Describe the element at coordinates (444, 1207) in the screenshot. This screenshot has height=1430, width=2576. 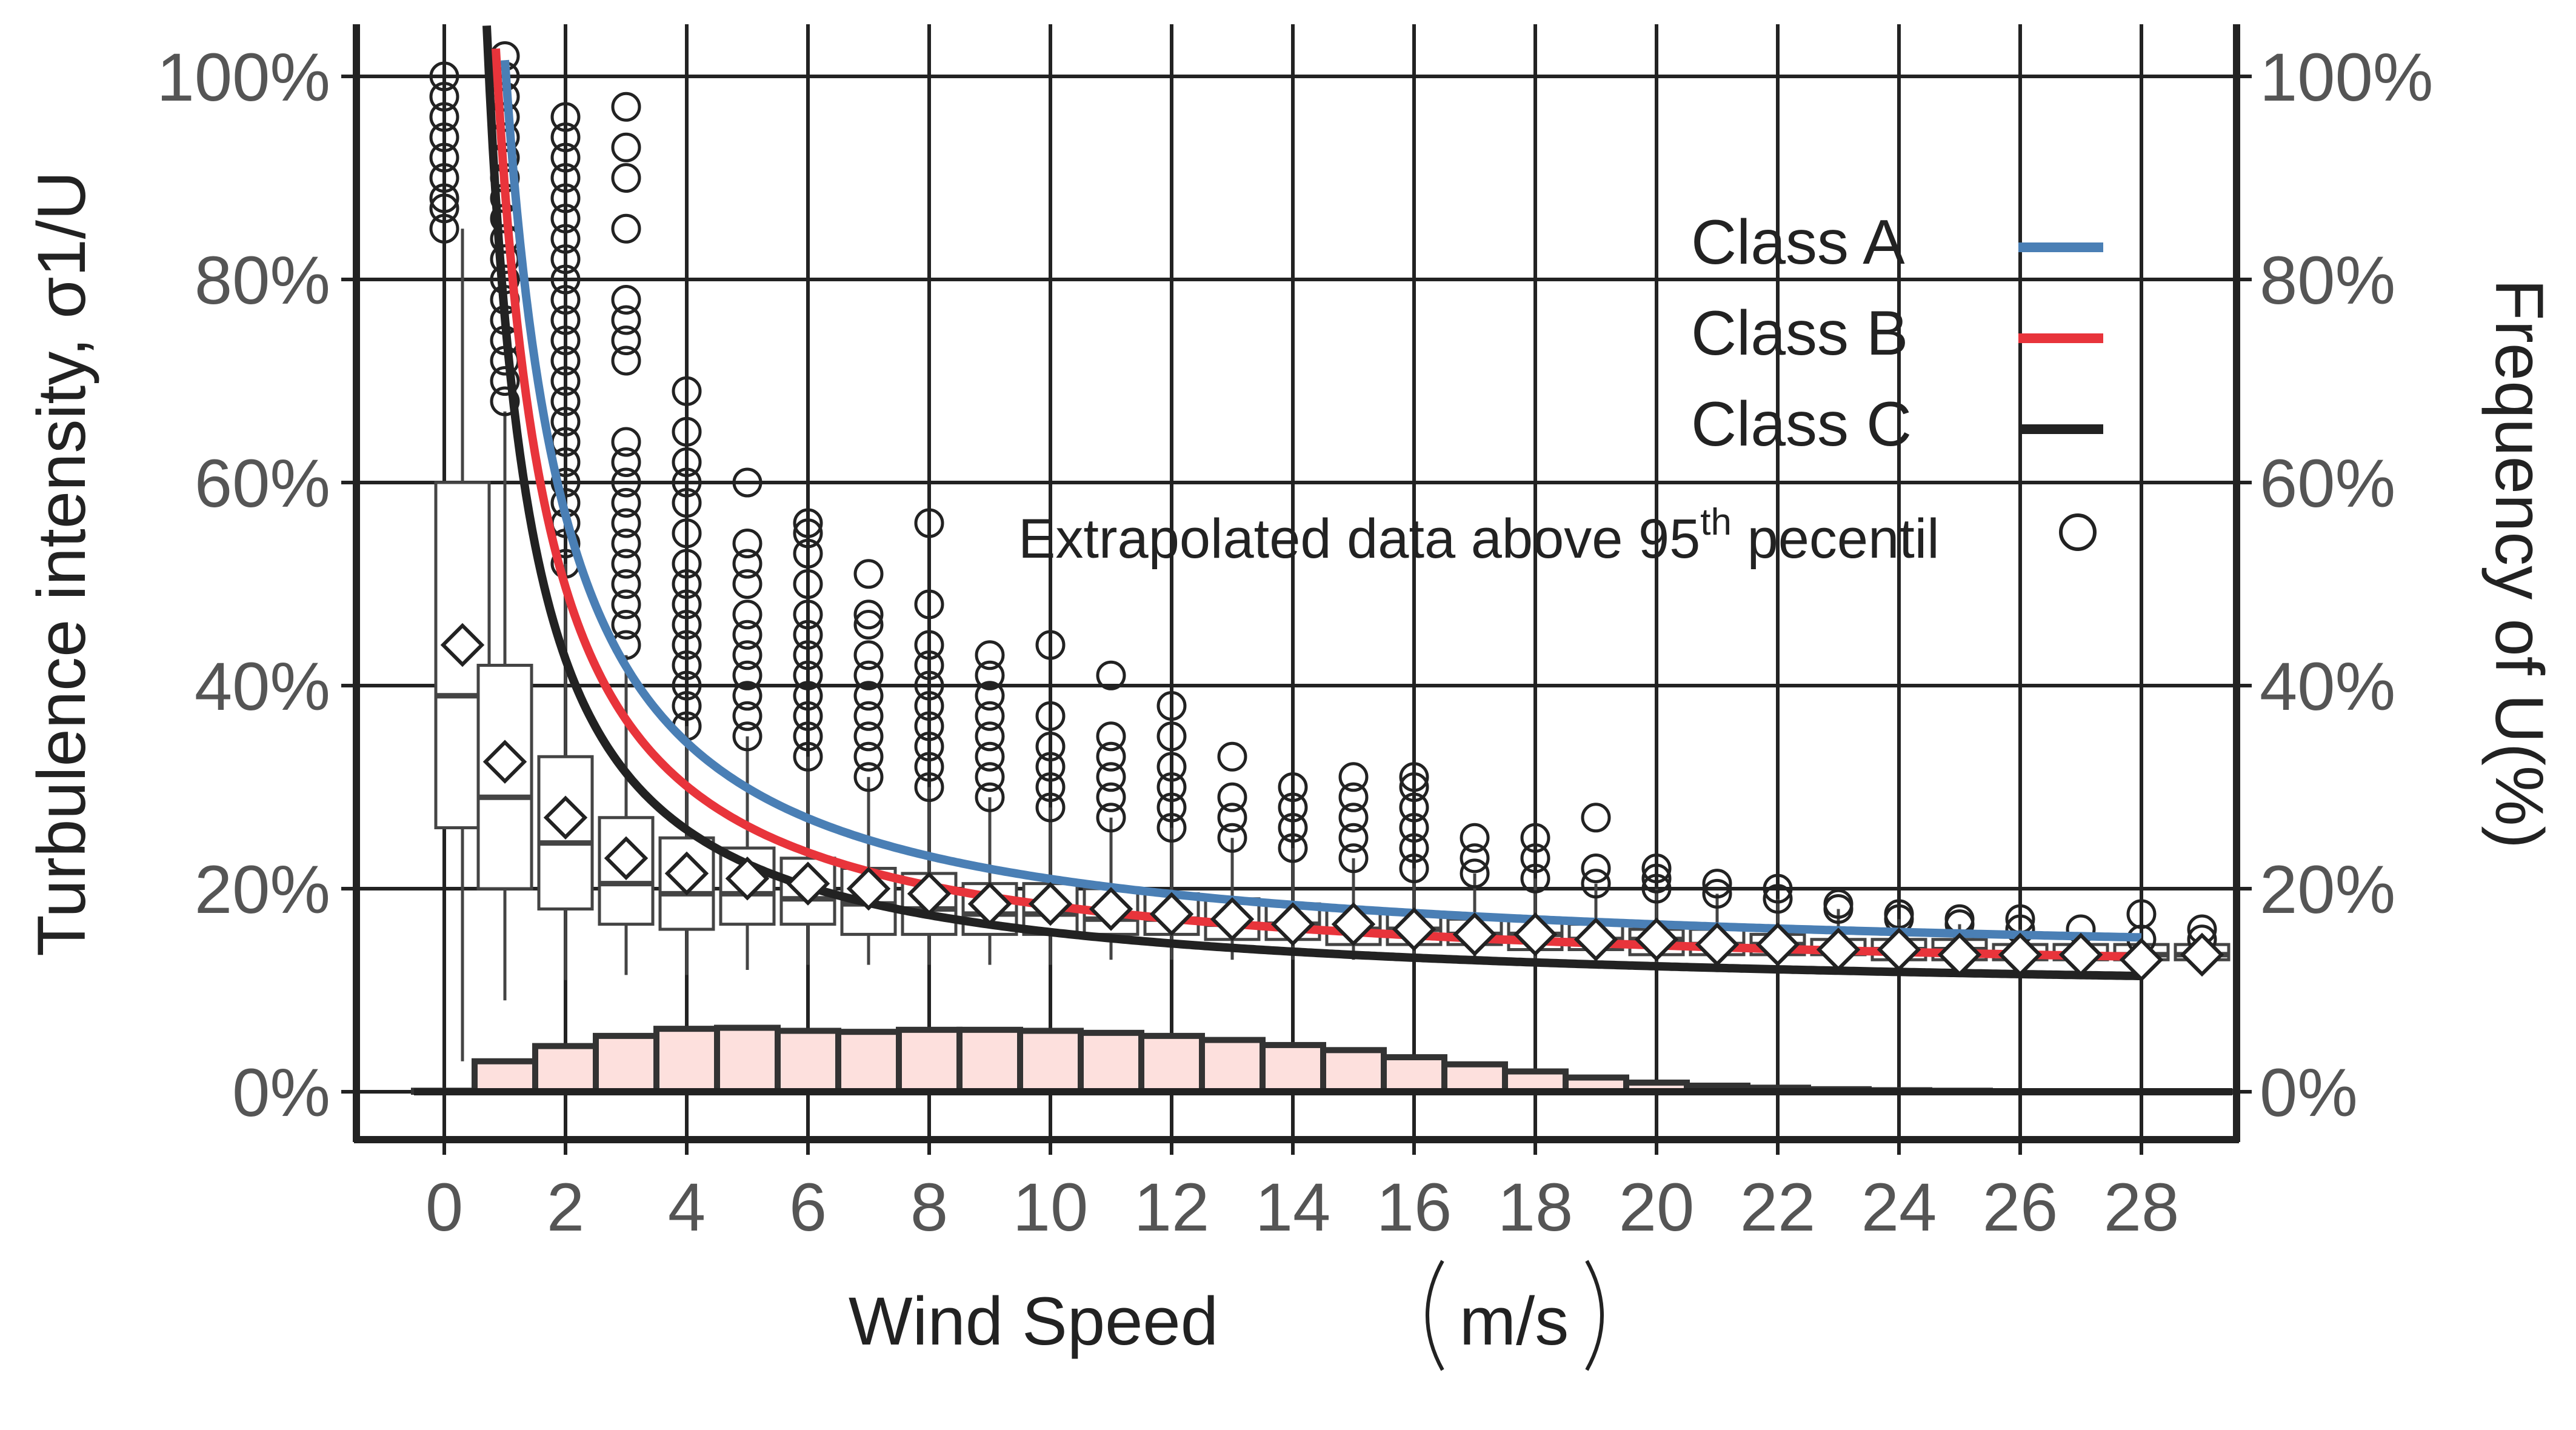
I see `x-tick-label-0: 0` at that location.